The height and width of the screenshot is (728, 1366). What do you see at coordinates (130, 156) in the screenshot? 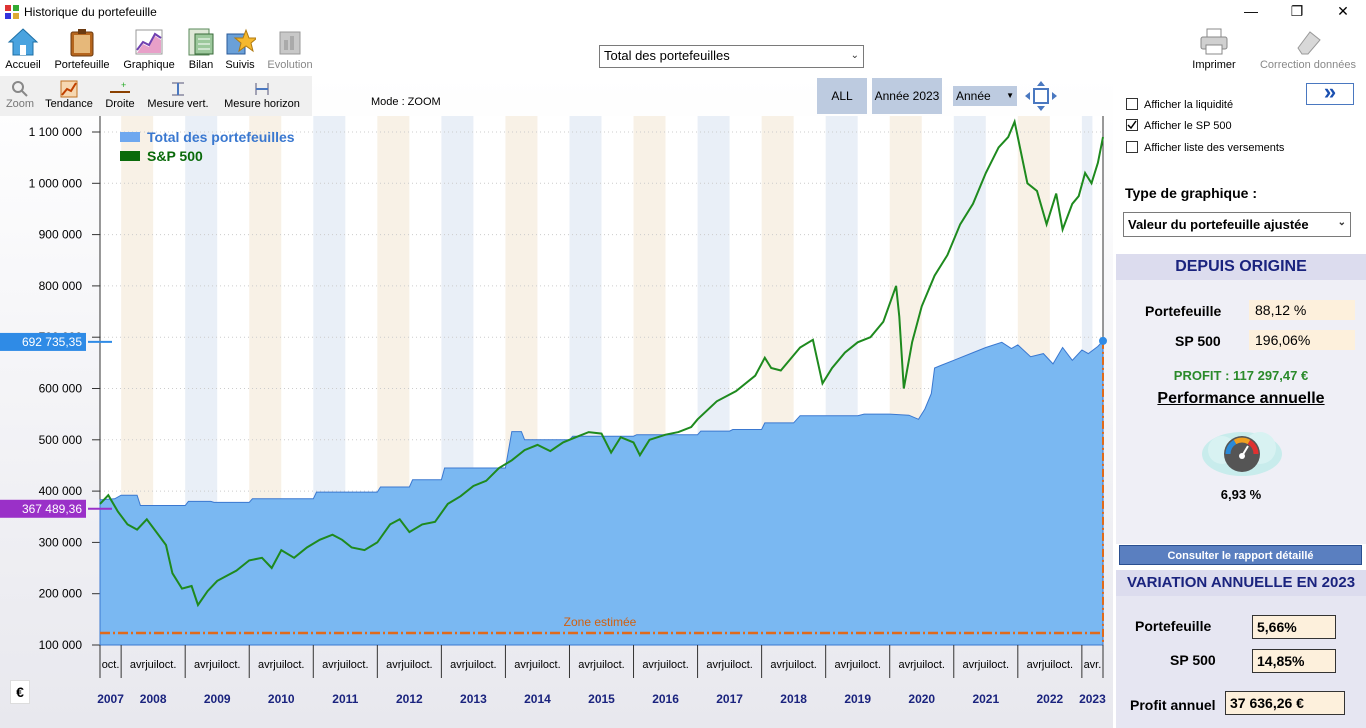
I see `legend-swatch-sp500` at bounding box center [130, 156].